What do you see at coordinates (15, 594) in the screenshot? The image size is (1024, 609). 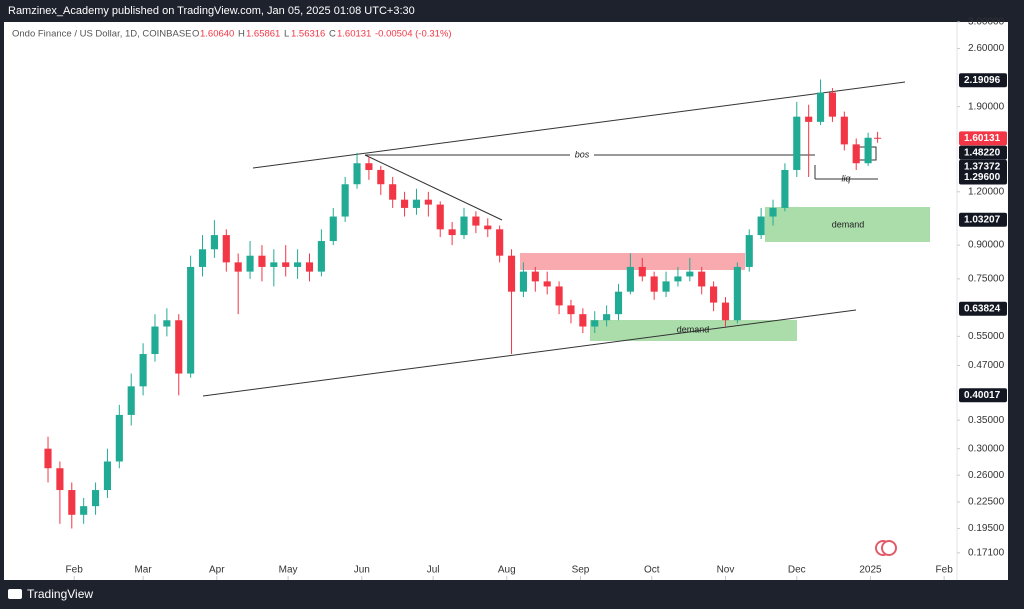 I see `logo` at bounding box center [15, 594].